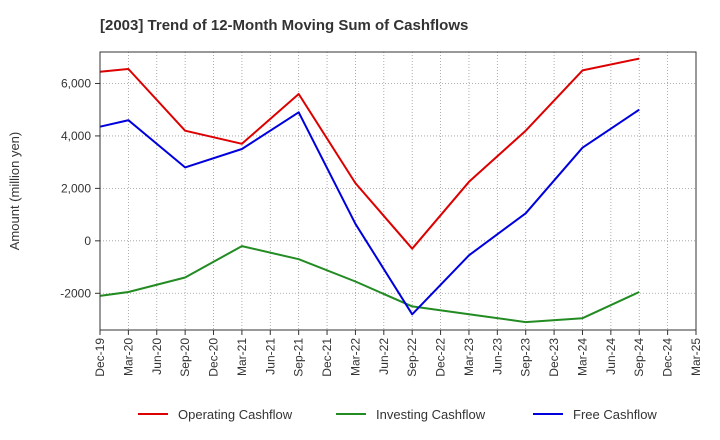 Image resolution: width=720 pixels, height=440 pixels. Describe the element at coordinates (497, 356) in the screenshot. I see `x-tick-label: Jun-23` at that location.